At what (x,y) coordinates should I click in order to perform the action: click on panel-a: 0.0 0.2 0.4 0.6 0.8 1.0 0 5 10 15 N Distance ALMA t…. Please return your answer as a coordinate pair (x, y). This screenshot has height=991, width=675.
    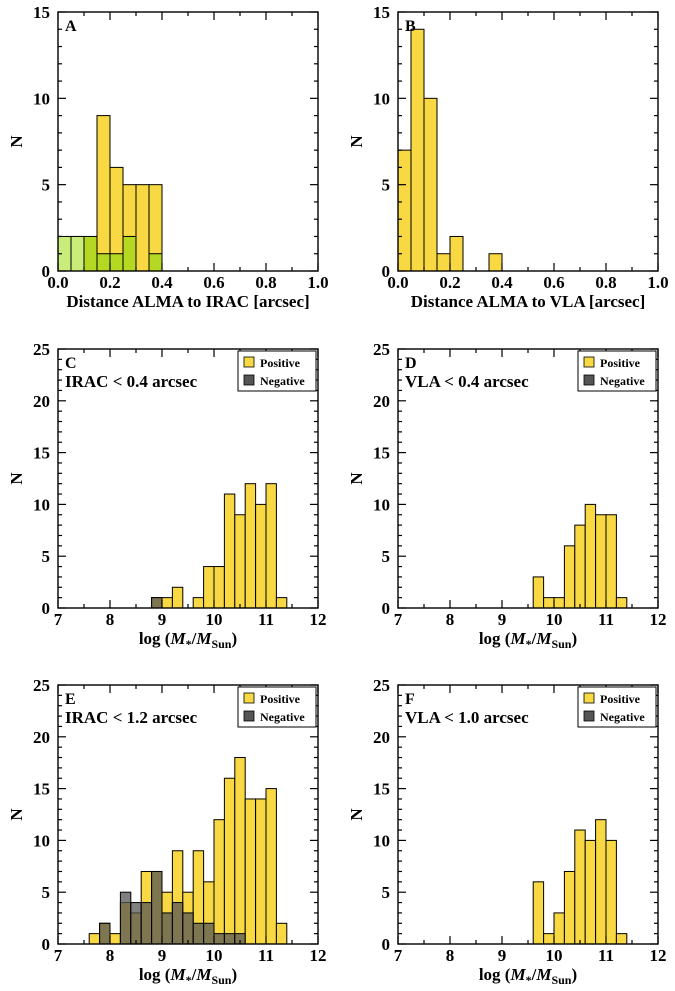
    Looking at the image, I should click on (168, 157).